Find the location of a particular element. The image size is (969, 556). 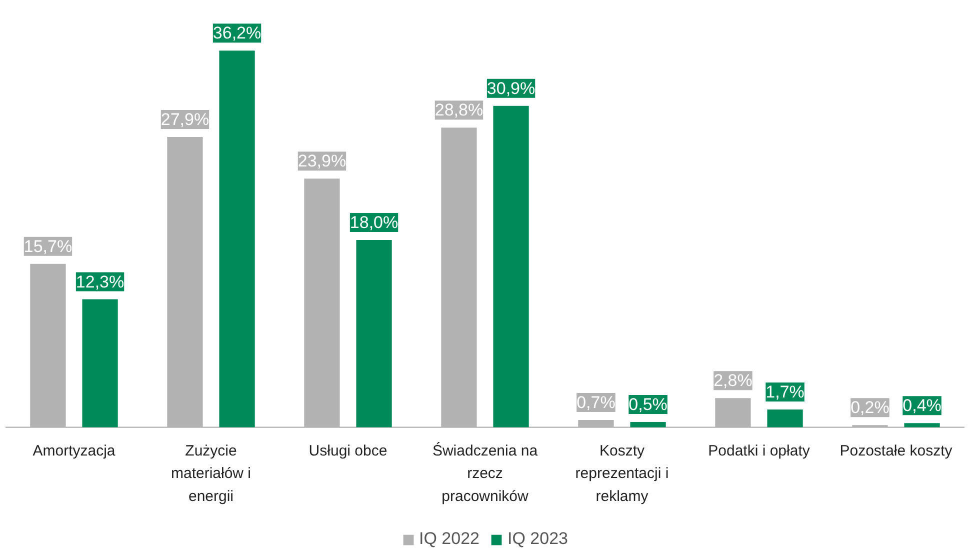

x-tick-label: Amortyzacja is located at coordinates (74, 451).